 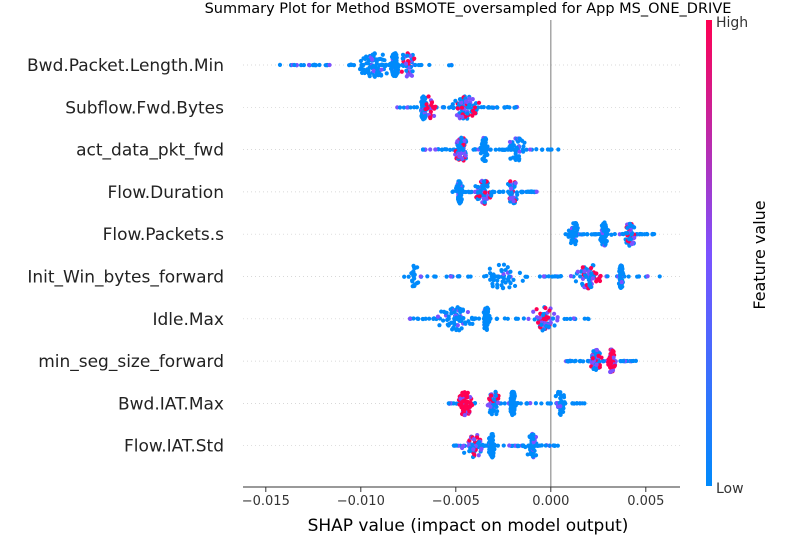 What do you see at coordinates (144, 108) in the screenshot?
I see `feature-label: Subflow.Fwd.Bytes` at bounding box center [144, 108].